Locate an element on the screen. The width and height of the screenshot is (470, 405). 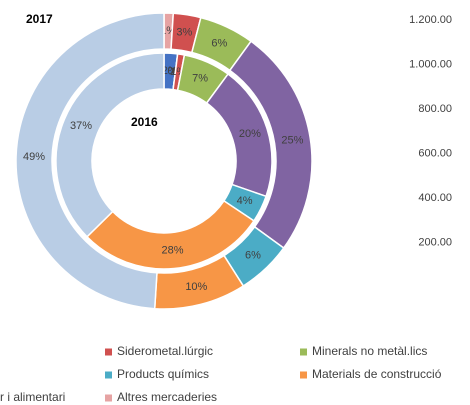
value-label: 2% is located at coordinates (170, 71).